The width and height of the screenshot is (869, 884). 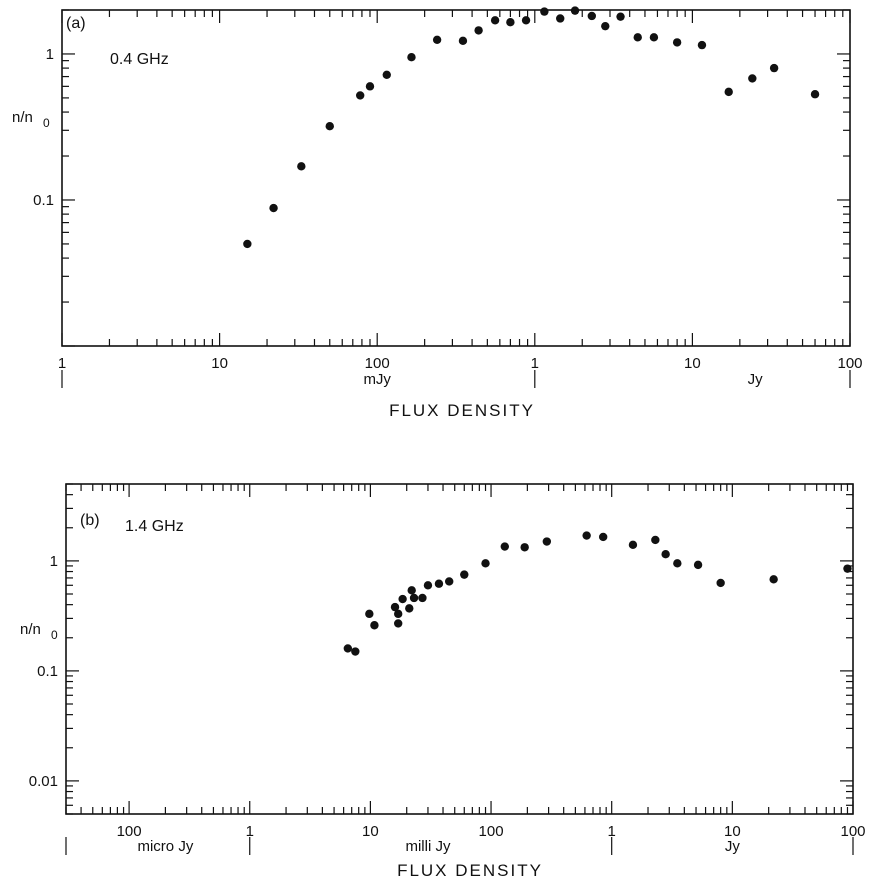 What do you see at coordinates (43, 781) in the screenshot?
I see `y-tick-label: 0.01` at bounding box center [43, 781].